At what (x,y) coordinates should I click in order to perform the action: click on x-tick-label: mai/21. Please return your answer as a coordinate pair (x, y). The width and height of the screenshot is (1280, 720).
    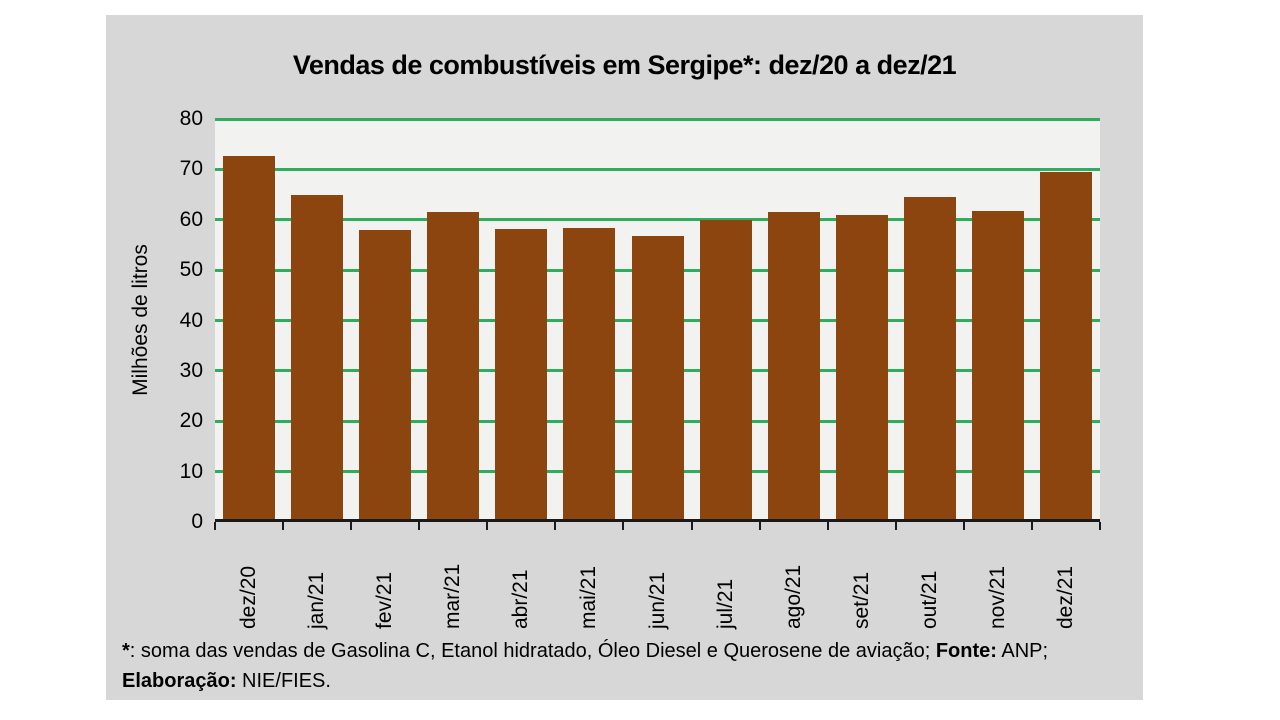
    Looking at the image, I should click on (589, 597).